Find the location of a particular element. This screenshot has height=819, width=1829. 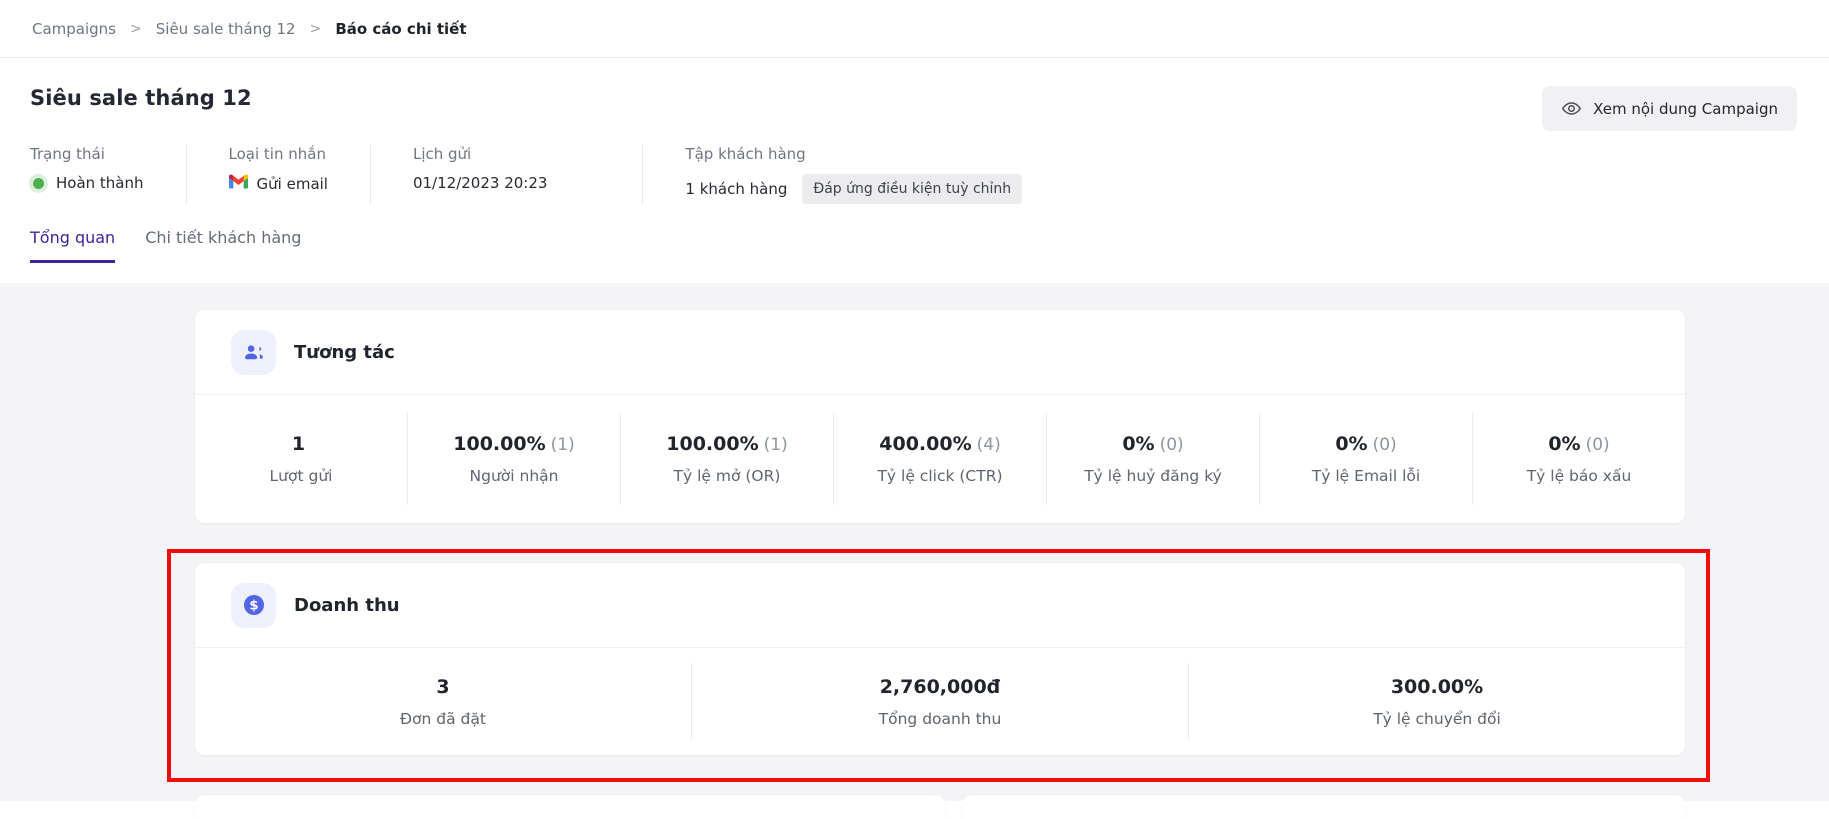

report-tabs: Tổng quan Chi tiết khách hàng is located at coordinates (914, 245).